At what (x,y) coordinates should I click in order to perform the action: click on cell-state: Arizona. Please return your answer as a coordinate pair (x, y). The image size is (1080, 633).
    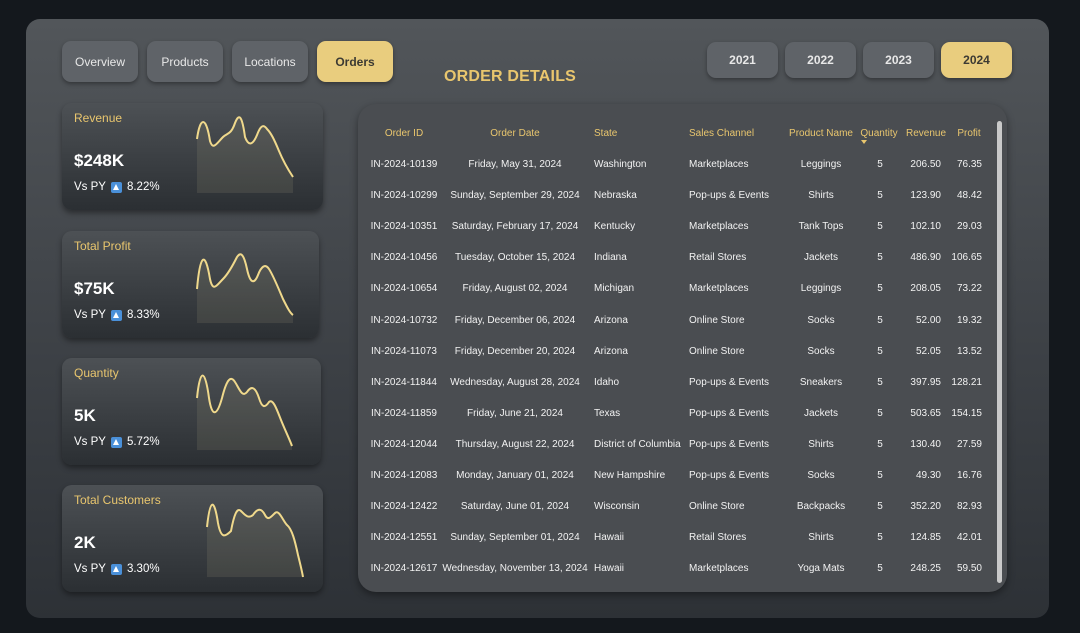
    Looking at the image, I should click on (611, 320).